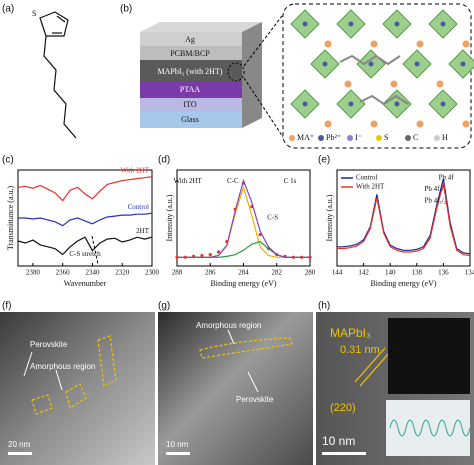 Image resolution: width=474 pixels, height=465 pixels. Describe the element at coordinates (390, 273) in the screenshot. I see `x-tick-label: 140` at that location.